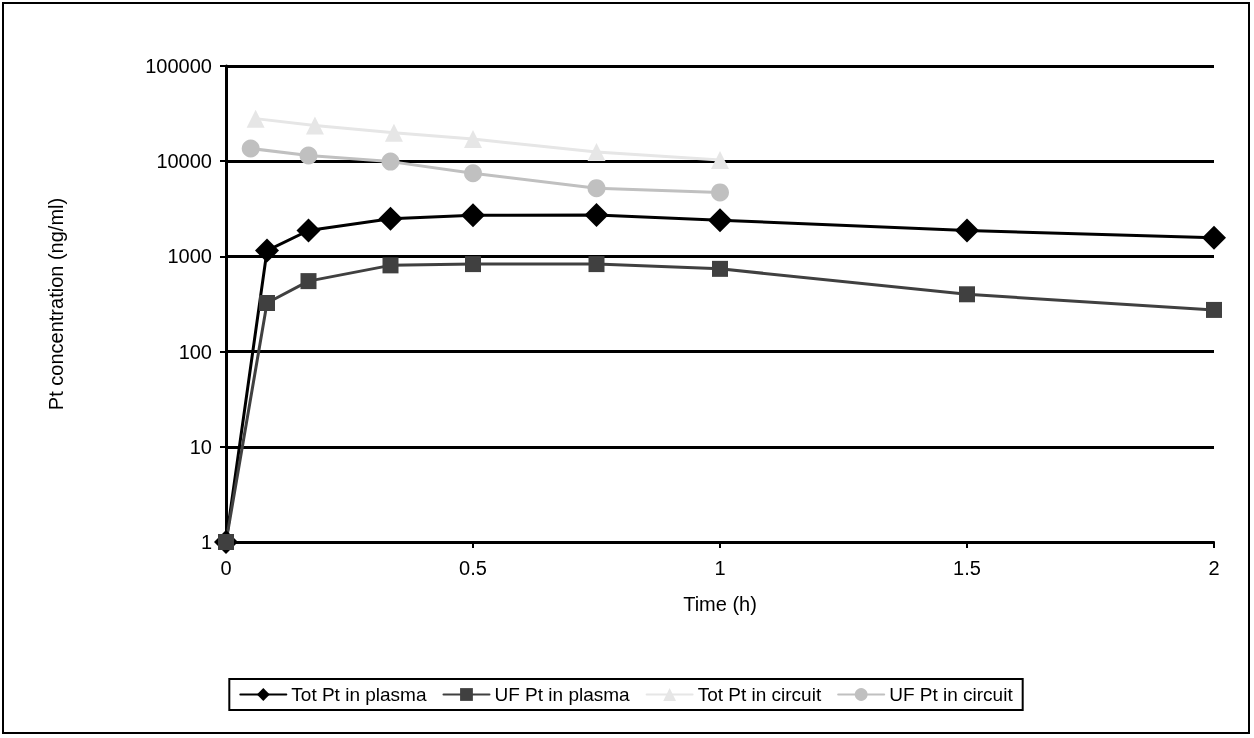 The image size is (1254, 738). I want to click on x-tick-label: 0, so click(226, 568).